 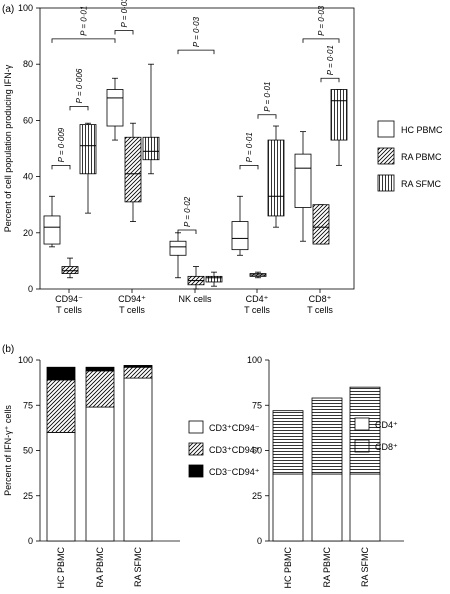 What do you see at coordinates (8, 9) in the screenshot?
I see `panel-a-label: (a)` at bounding box center [8, 9].